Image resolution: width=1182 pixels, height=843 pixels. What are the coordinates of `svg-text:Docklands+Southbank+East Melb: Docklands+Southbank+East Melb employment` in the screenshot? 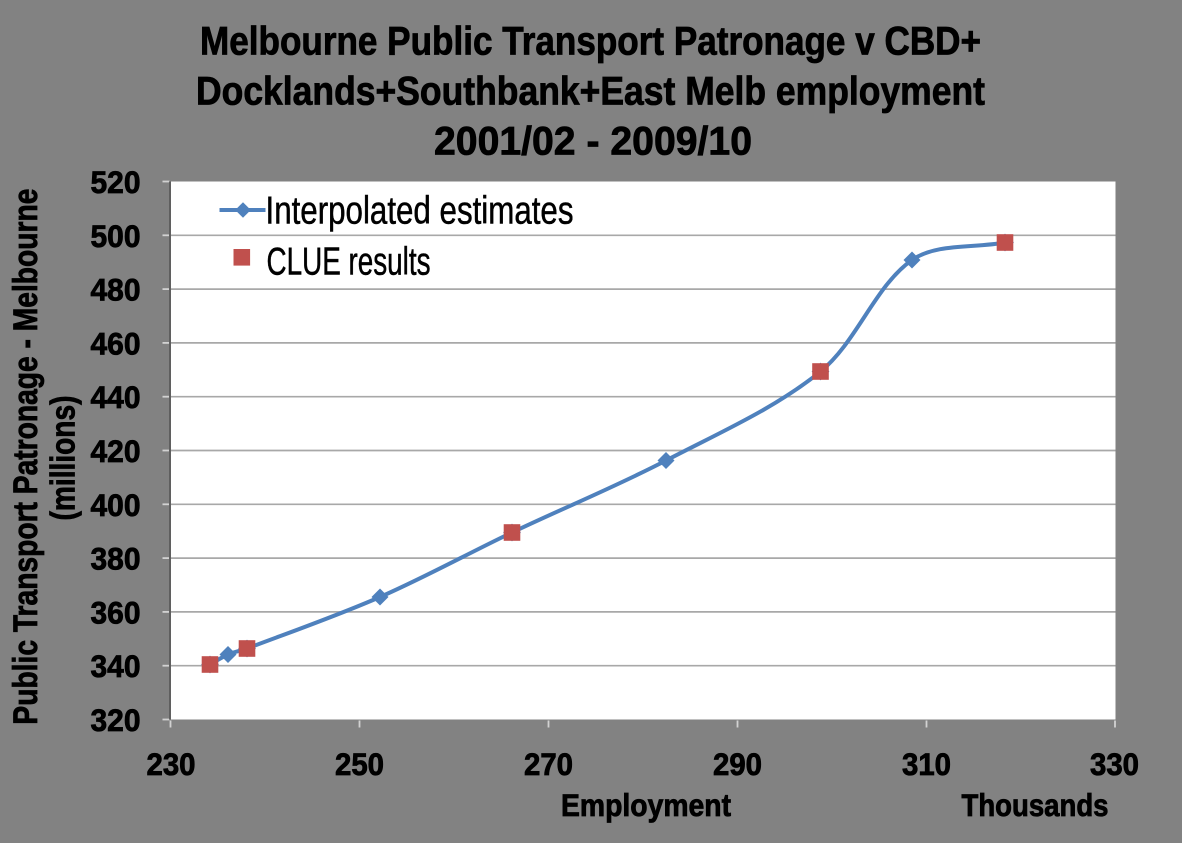 It's located at (590, 92).